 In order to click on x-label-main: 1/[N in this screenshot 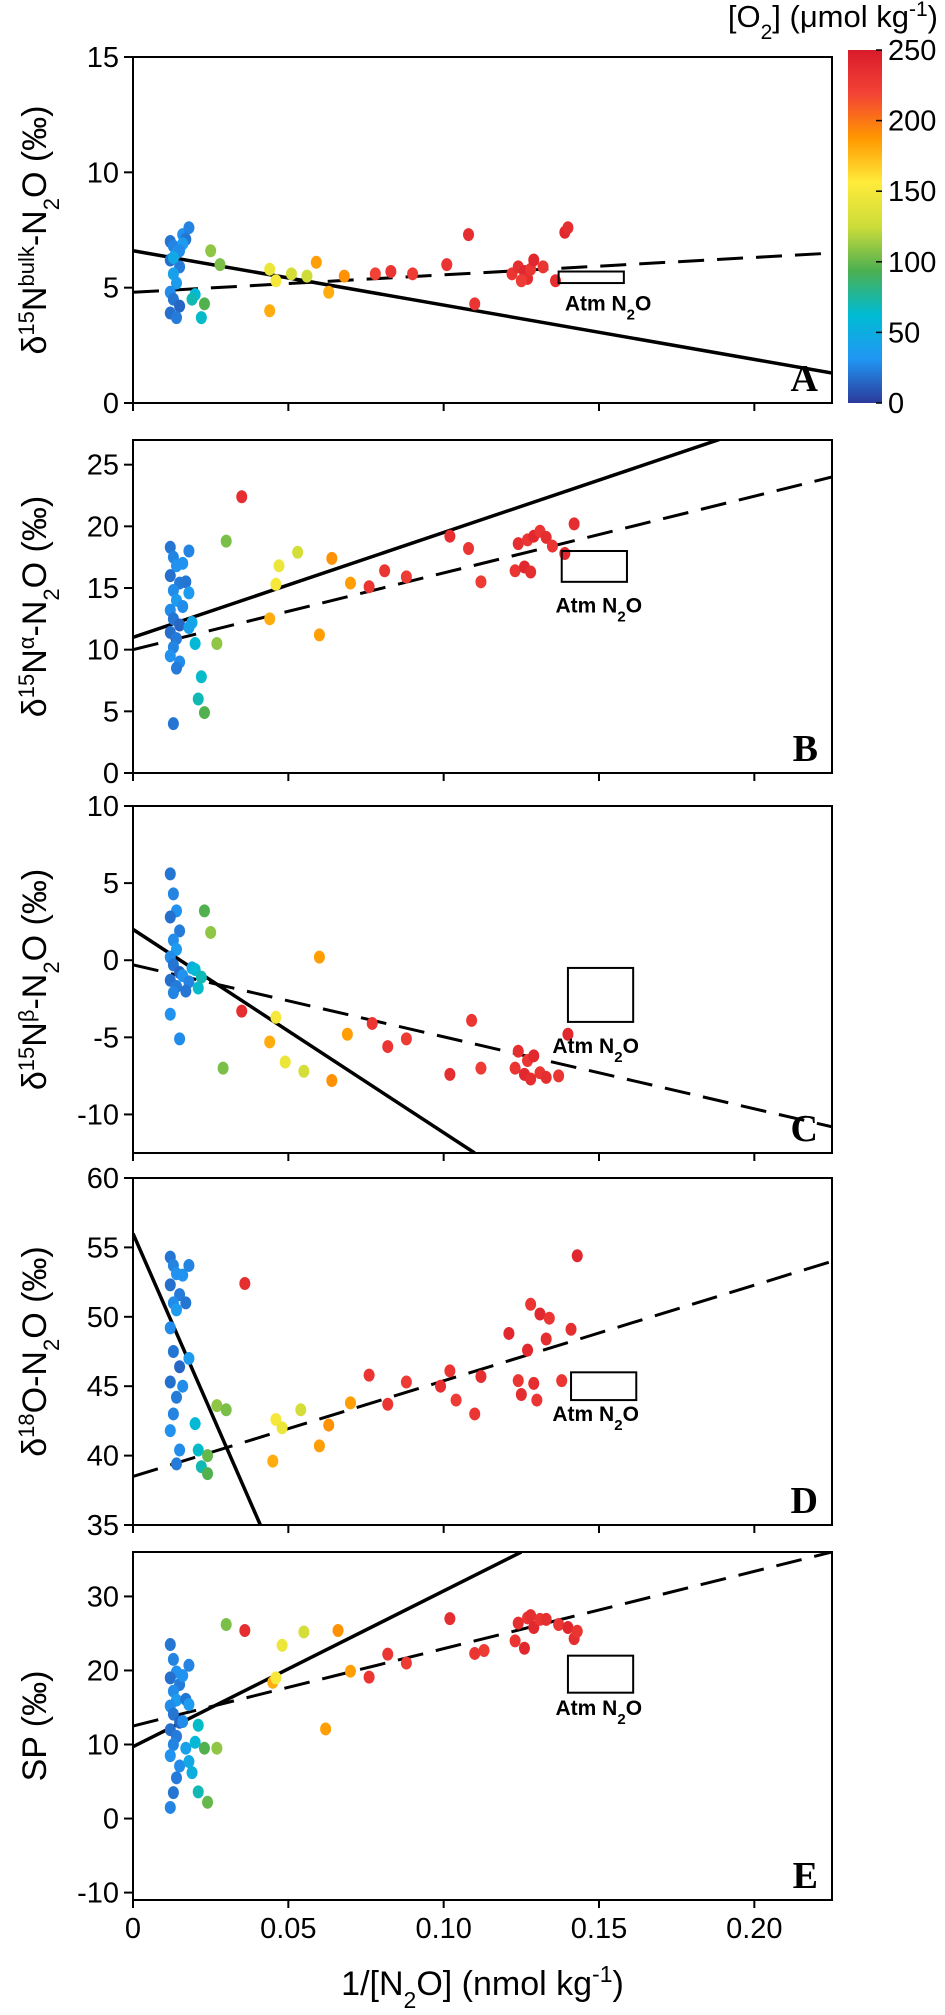, I will do `click(372, 1984)`.